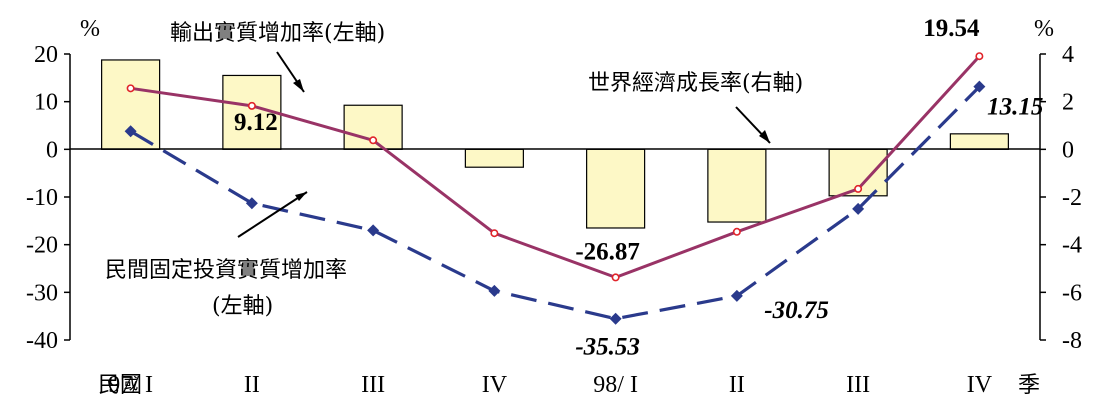 Image resolution: width=1094 pixels, height=401 pixels. Describe the element at coordinates (120, 385) in the screenshot. I see `x-prefix-label: 民國` at that location.